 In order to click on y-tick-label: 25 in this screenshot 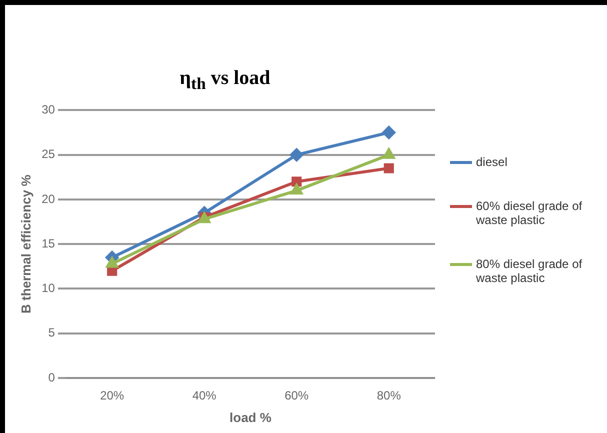, I will do `click(49, 154)`.